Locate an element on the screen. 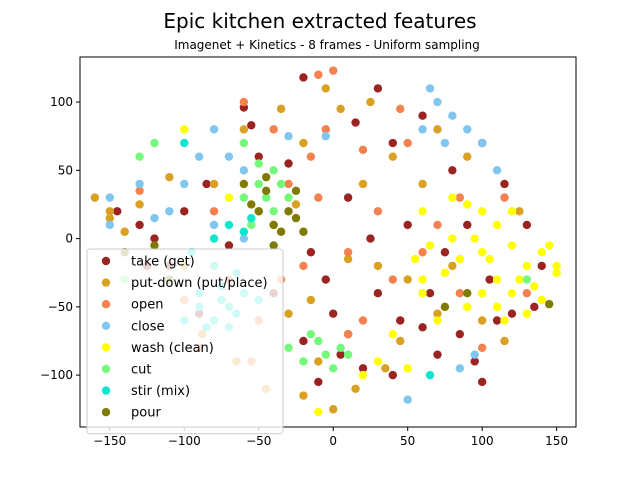  y-tick-label: −50 is located at coordinates (60, 307).